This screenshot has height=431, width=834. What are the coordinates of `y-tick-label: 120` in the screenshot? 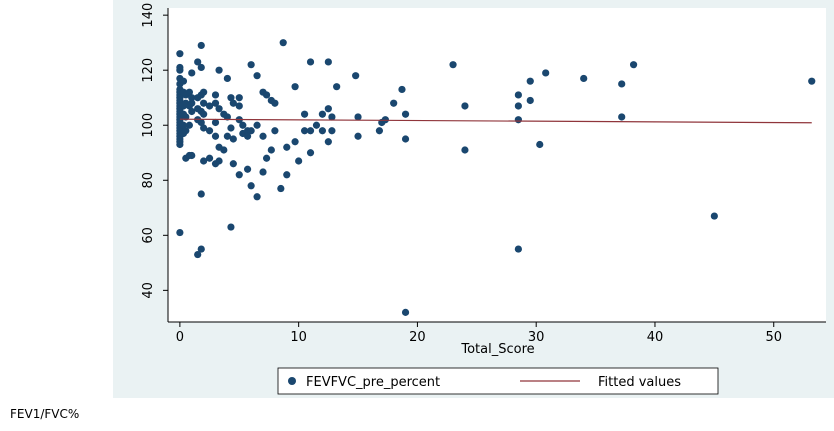 It's located at (148, 70).